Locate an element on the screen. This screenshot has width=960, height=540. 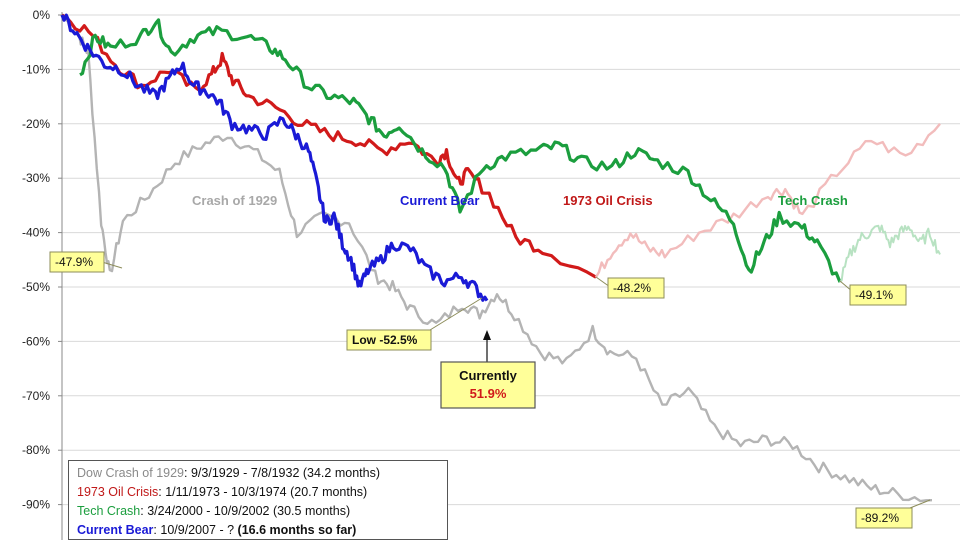
y-tick-label: -90% is located at coordinates (36, 505).